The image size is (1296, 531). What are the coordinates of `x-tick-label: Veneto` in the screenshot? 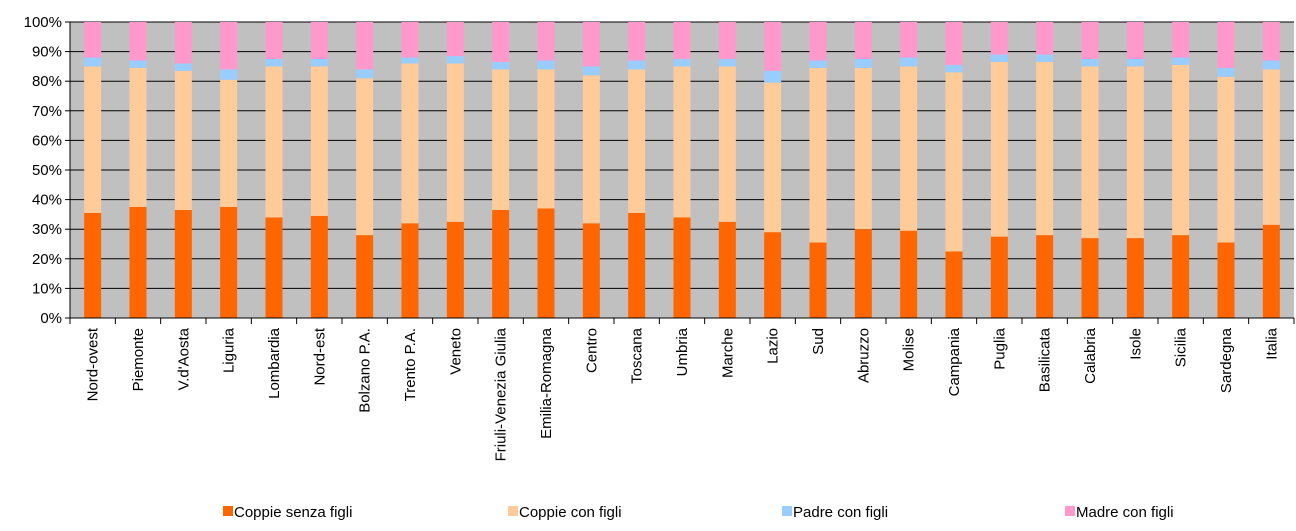 It's located at (455, 351).